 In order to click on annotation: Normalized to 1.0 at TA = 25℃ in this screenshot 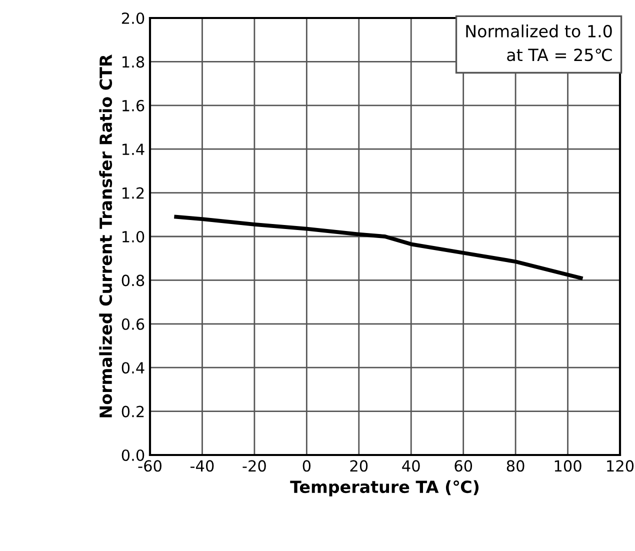, I will do `click(539, 43)`.